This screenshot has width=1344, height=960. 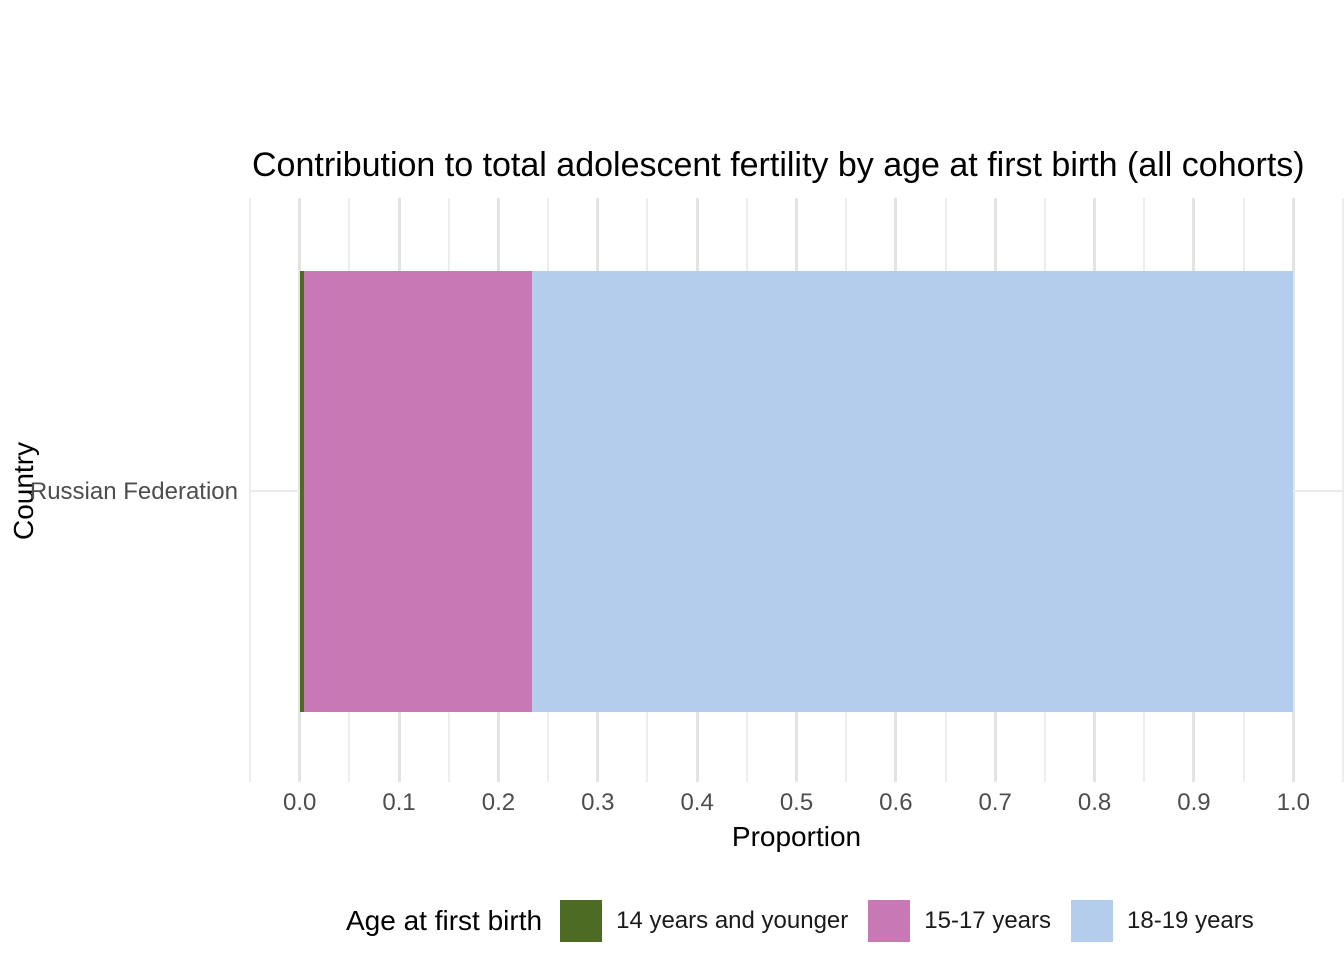 I want to click on legend-label-14-and-younger: 14 years and younger, so click(x=732, y=920).